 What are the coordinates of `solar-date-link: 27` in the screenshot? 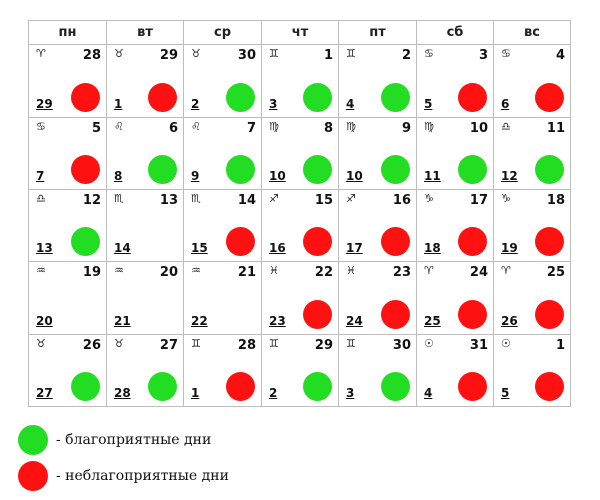 It's located at (44, 393).